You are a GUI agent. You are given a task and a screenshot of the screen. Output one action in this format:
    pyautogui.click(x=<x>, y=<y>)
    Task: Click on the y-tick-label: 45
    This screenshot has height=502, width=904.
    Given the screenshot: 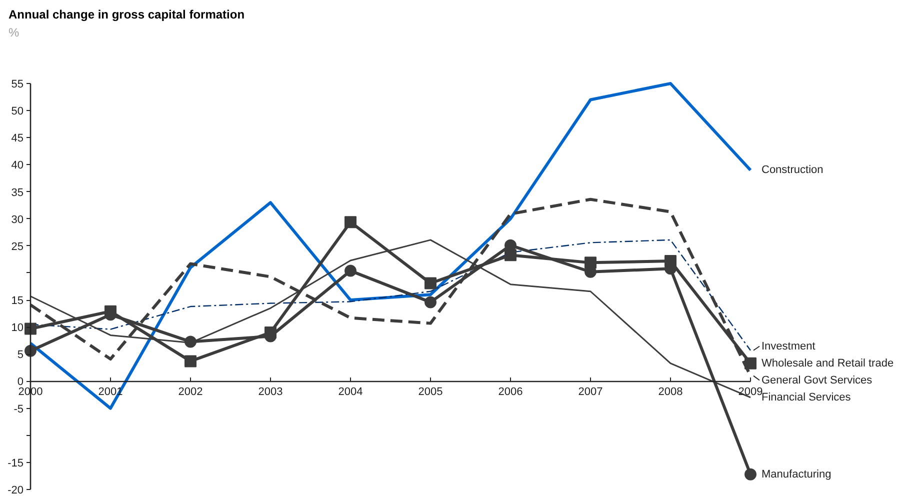 What is the action you would take?
    pyautogui.click(x=17, y=138)
    